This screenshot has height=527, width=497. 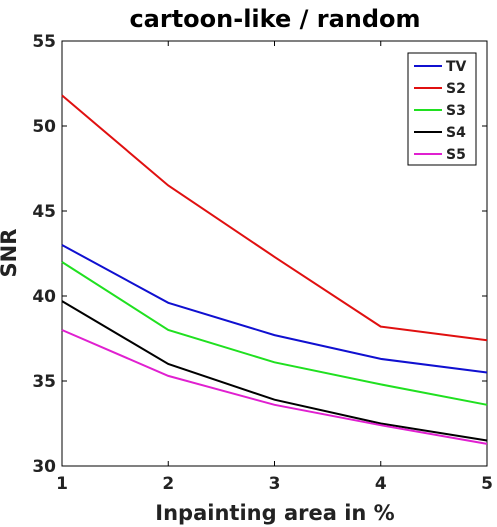 I want to click on y-tick-label: 30, so click(x=44, y=467).